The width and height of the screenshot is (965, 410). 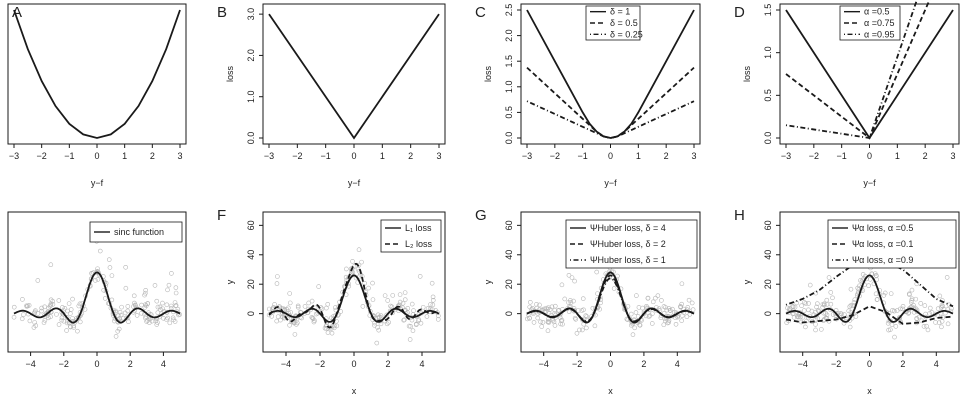 I want to click on panel-letter-B: B, so click(x=222, y=12).